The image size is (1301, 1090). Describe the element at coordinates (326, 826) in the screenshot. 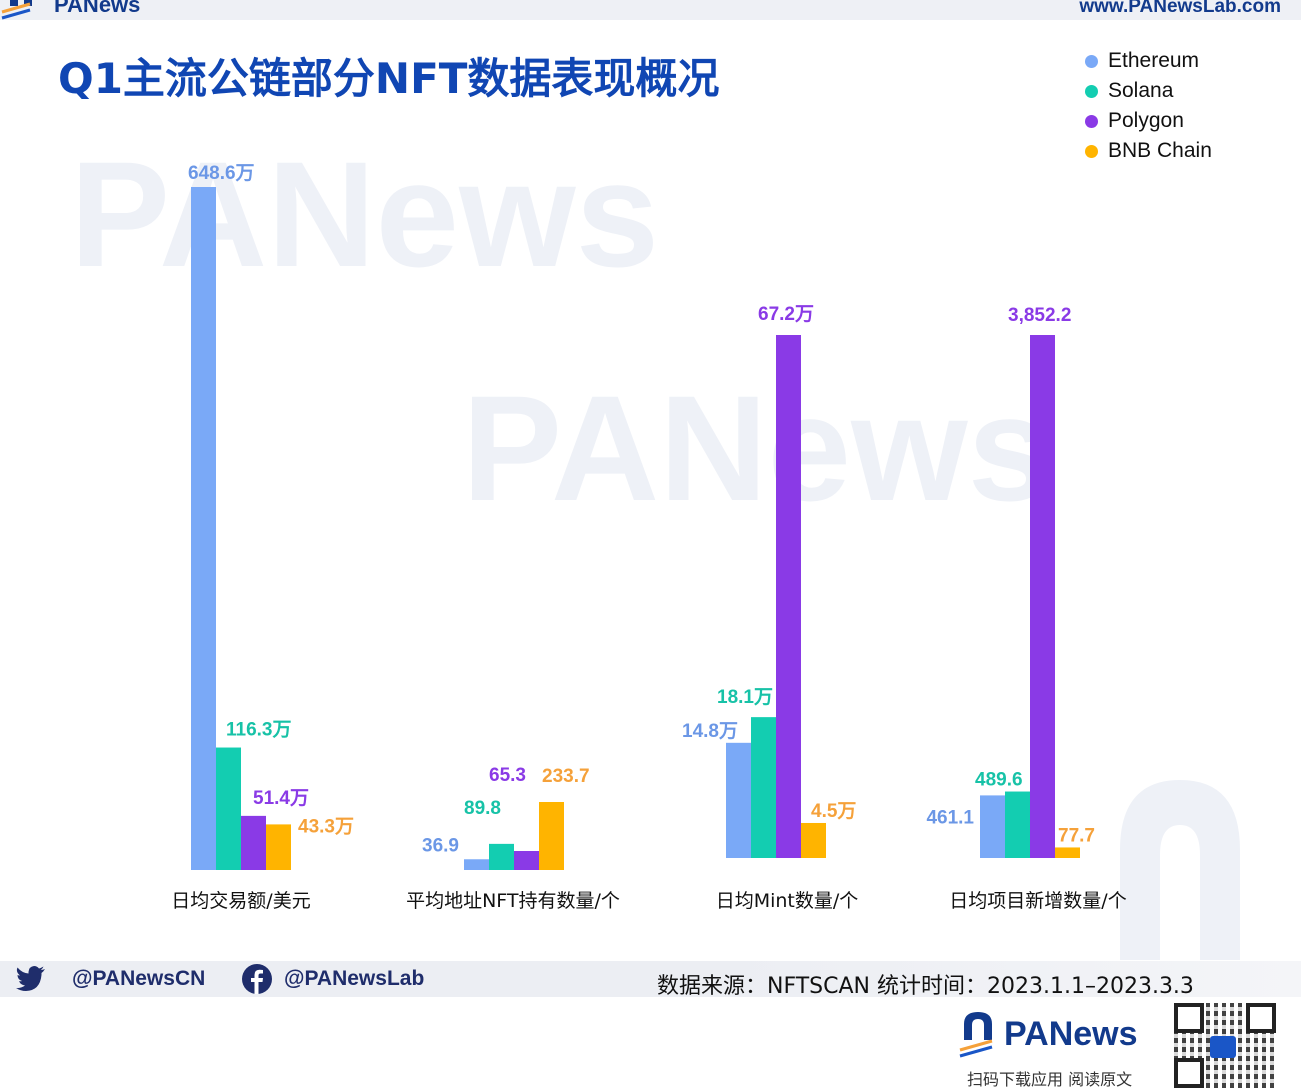

I see `data-label-bnb-0: 43.3万` at that location.